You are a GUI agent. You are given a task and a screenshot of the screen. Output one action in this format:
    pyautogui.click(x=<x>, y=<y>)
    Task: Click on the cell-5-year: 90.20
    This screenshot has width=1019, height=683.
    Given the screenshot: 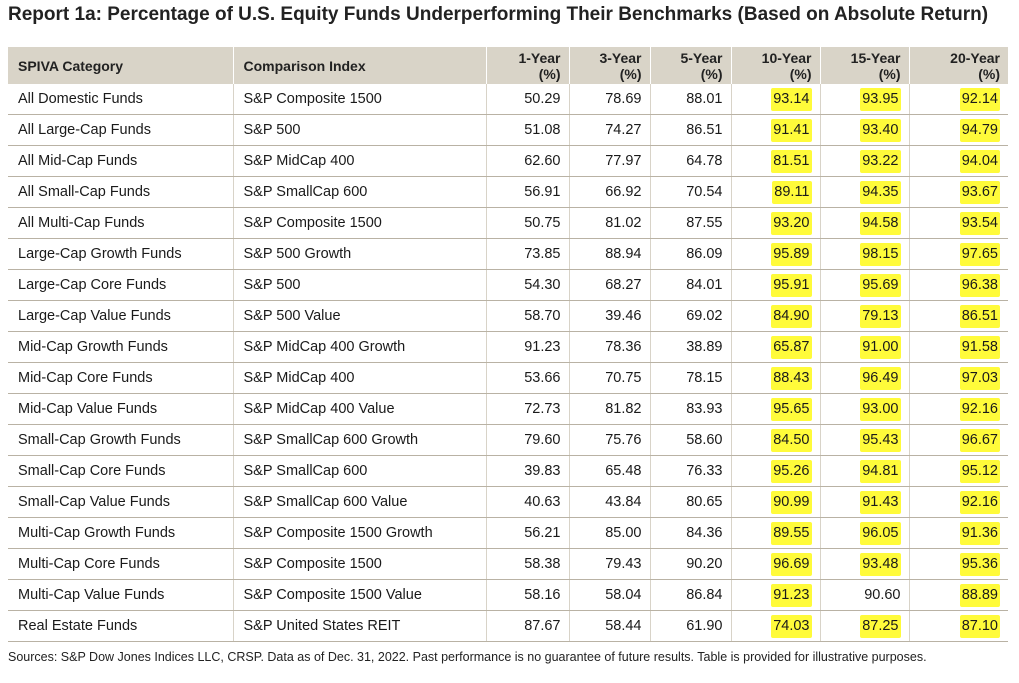 What is the action you would take?
    pyautogui.click(x=691, y=564)
    